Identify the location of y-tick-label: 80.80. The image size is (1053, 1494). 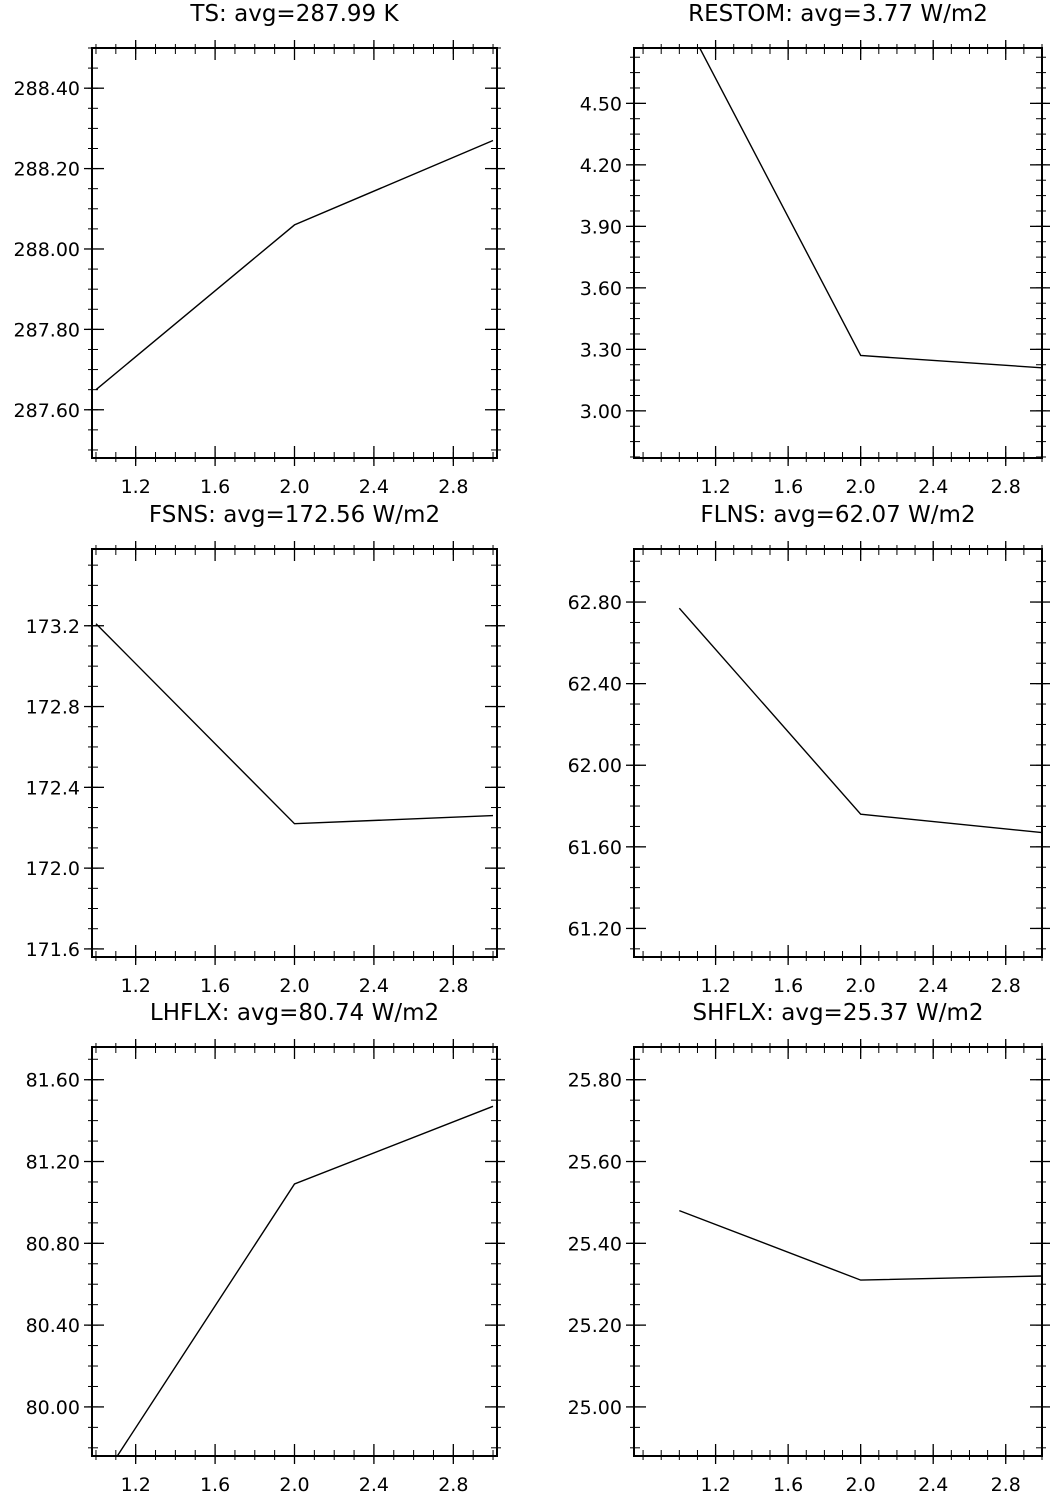
(53, 1244).